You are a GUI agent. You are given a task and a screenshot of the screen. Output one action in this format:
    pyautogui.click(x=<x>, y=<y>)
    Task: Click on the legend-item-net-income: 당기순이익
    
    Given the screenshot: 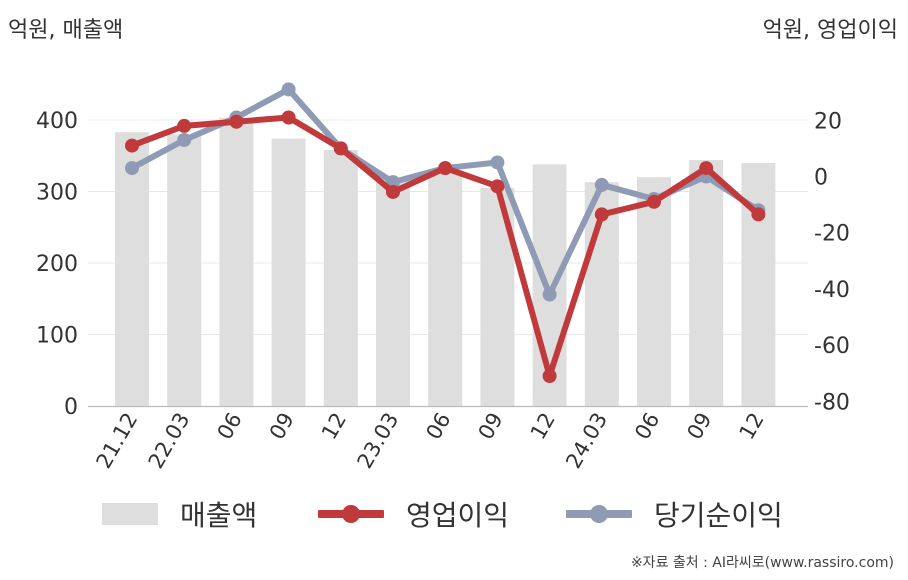 What is the action you would take?
    pyautogui.click(x=674, y=514)
    